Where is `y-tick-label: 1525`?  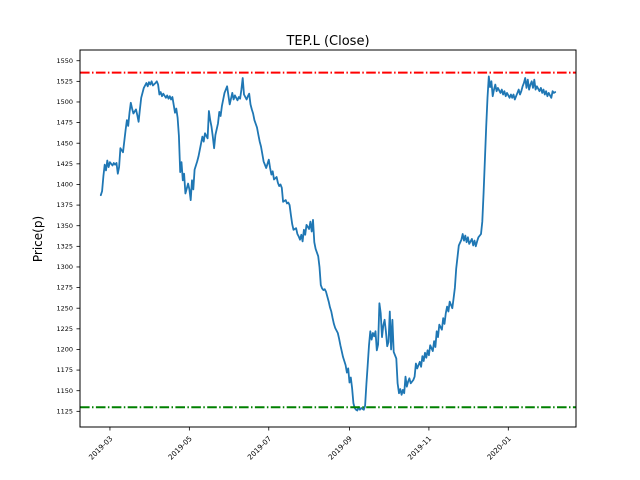 y-tick-label: 1525 is located at coordinates (64, 81).